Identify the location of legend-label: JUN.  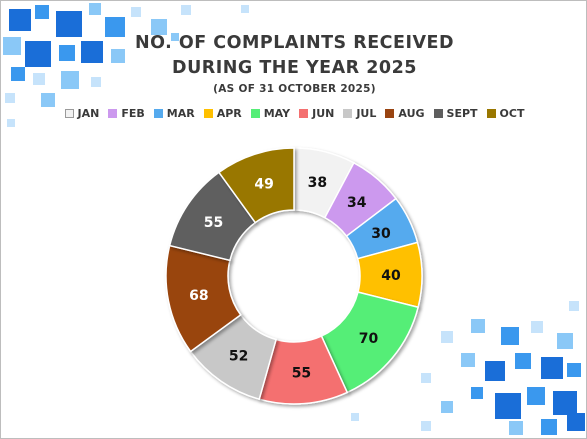
(323, 113).